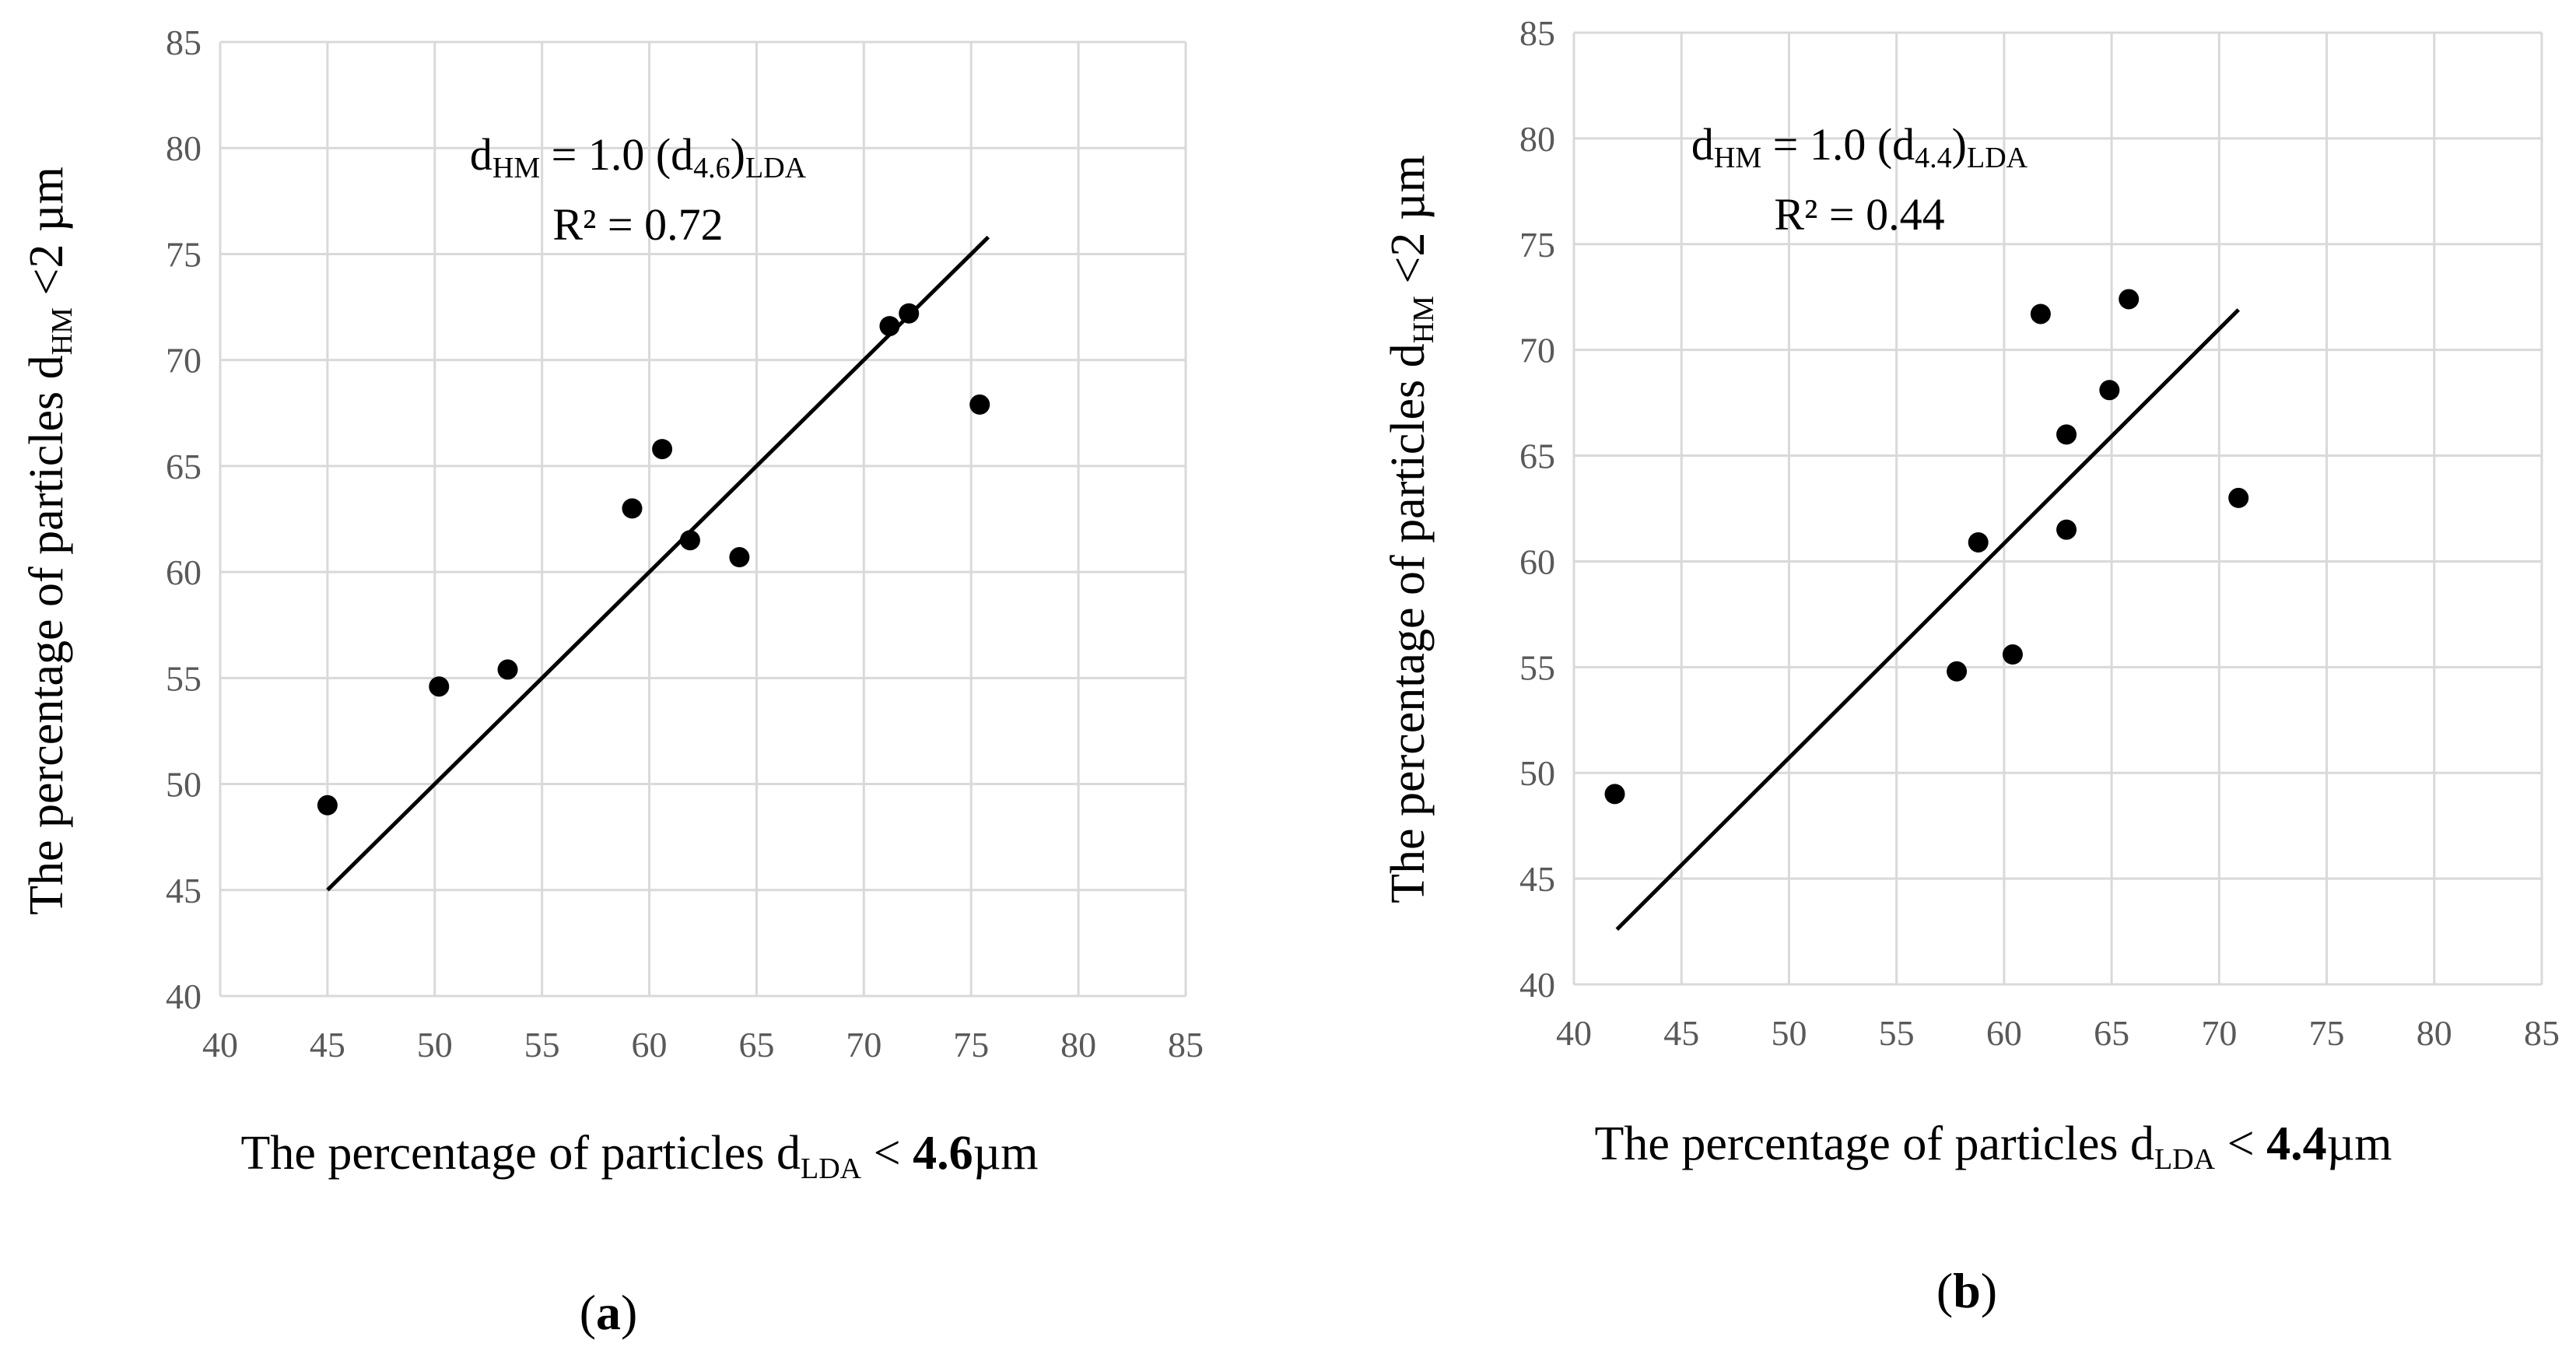 The width and height of the screenshot is (2576, 1354). I want to click on panel-b-x-tick-85: 85, so click(2542, 1033).